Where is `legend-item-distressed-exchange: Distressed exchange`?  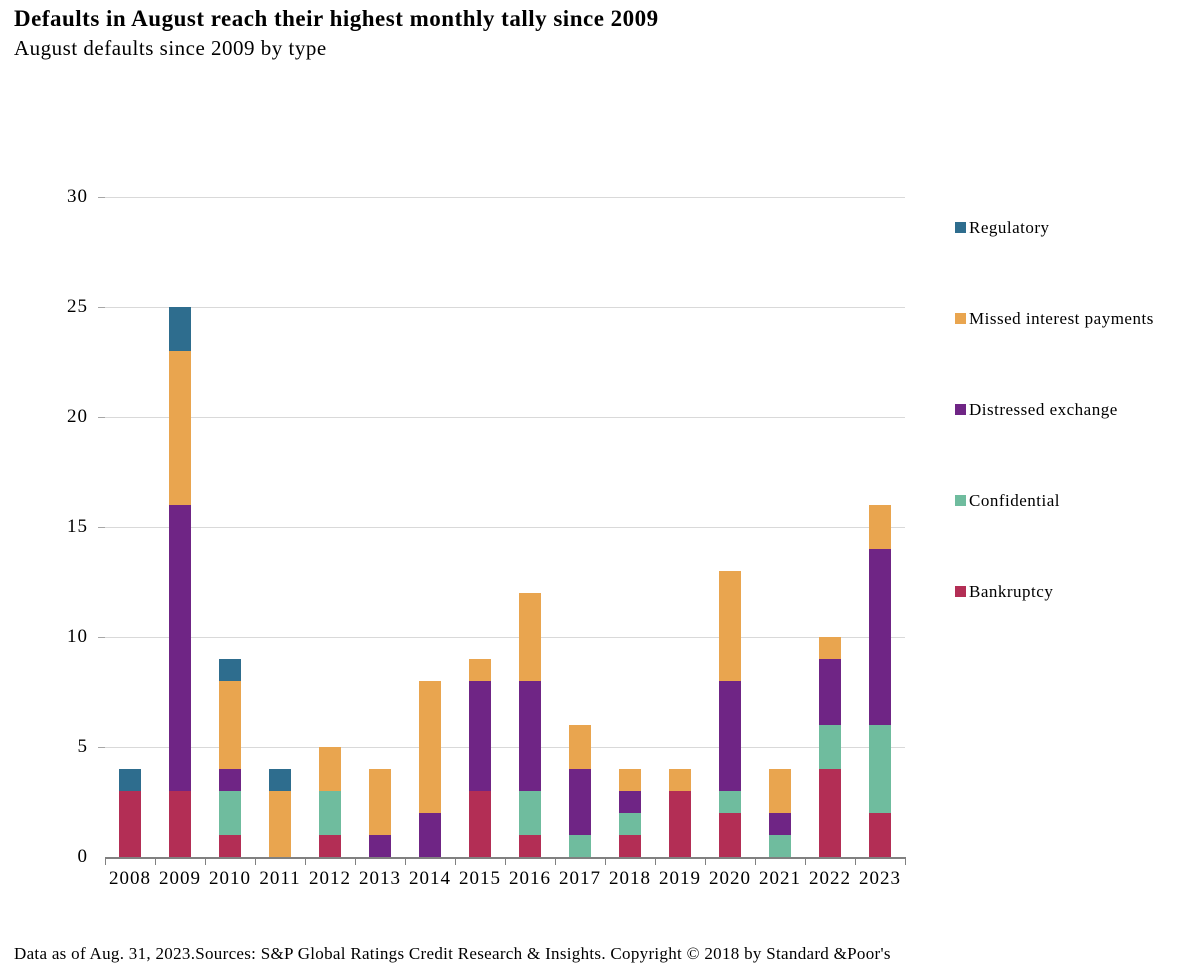 legend-item-distressed-exchange: Distressed exchange is located at coordinates (1036, 410).